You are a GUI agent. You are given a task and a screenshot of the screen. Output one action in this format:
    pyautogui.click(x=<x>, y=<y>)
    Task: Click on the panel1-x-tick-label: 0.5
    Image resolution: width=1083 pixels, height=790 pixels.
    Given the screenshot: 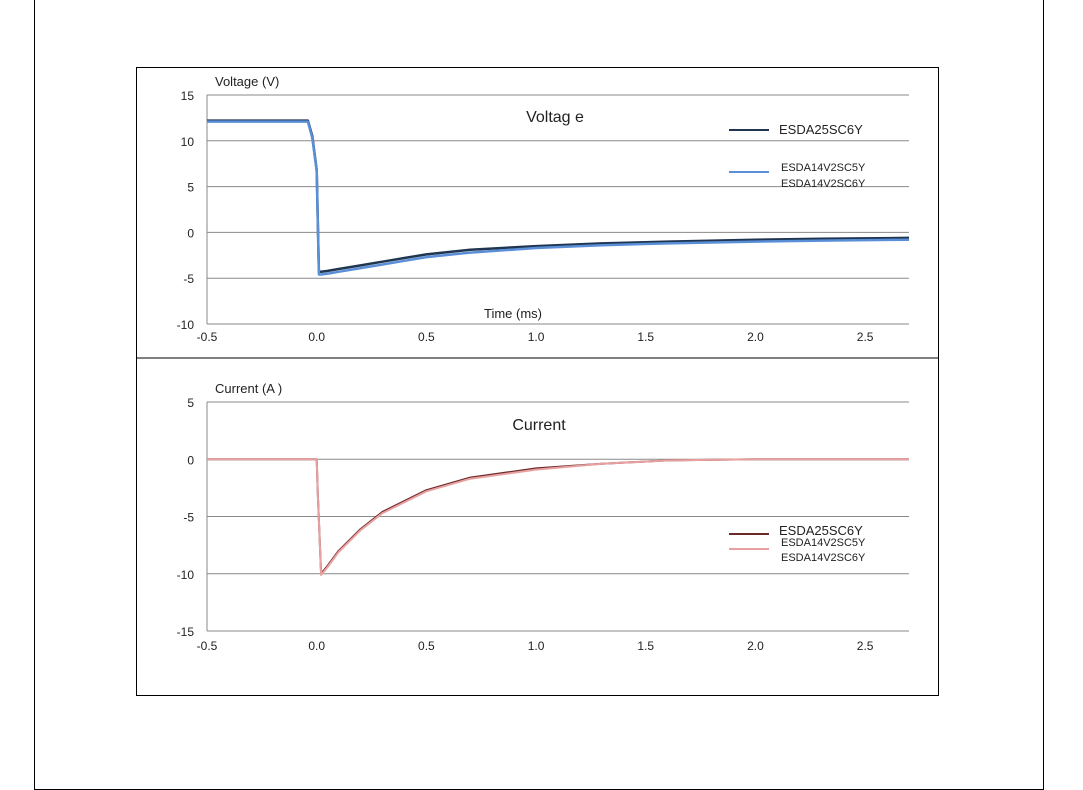 What is the action you would take?
    pyautogui.click(x=426, y=337)
    